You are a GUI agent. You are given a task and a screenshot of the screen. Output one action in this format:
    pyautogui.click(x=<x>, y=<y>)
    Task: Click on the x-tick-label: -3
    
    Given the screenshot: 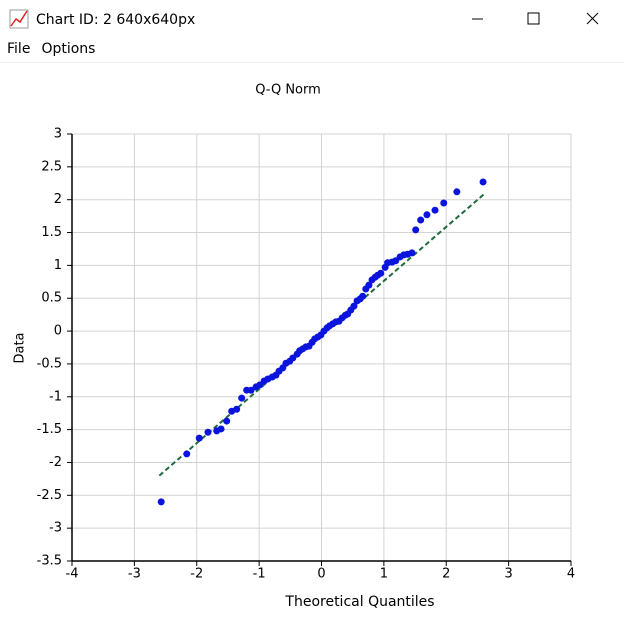 What is the action you would take?
    pyautogui.click(x=134, y=574)
    